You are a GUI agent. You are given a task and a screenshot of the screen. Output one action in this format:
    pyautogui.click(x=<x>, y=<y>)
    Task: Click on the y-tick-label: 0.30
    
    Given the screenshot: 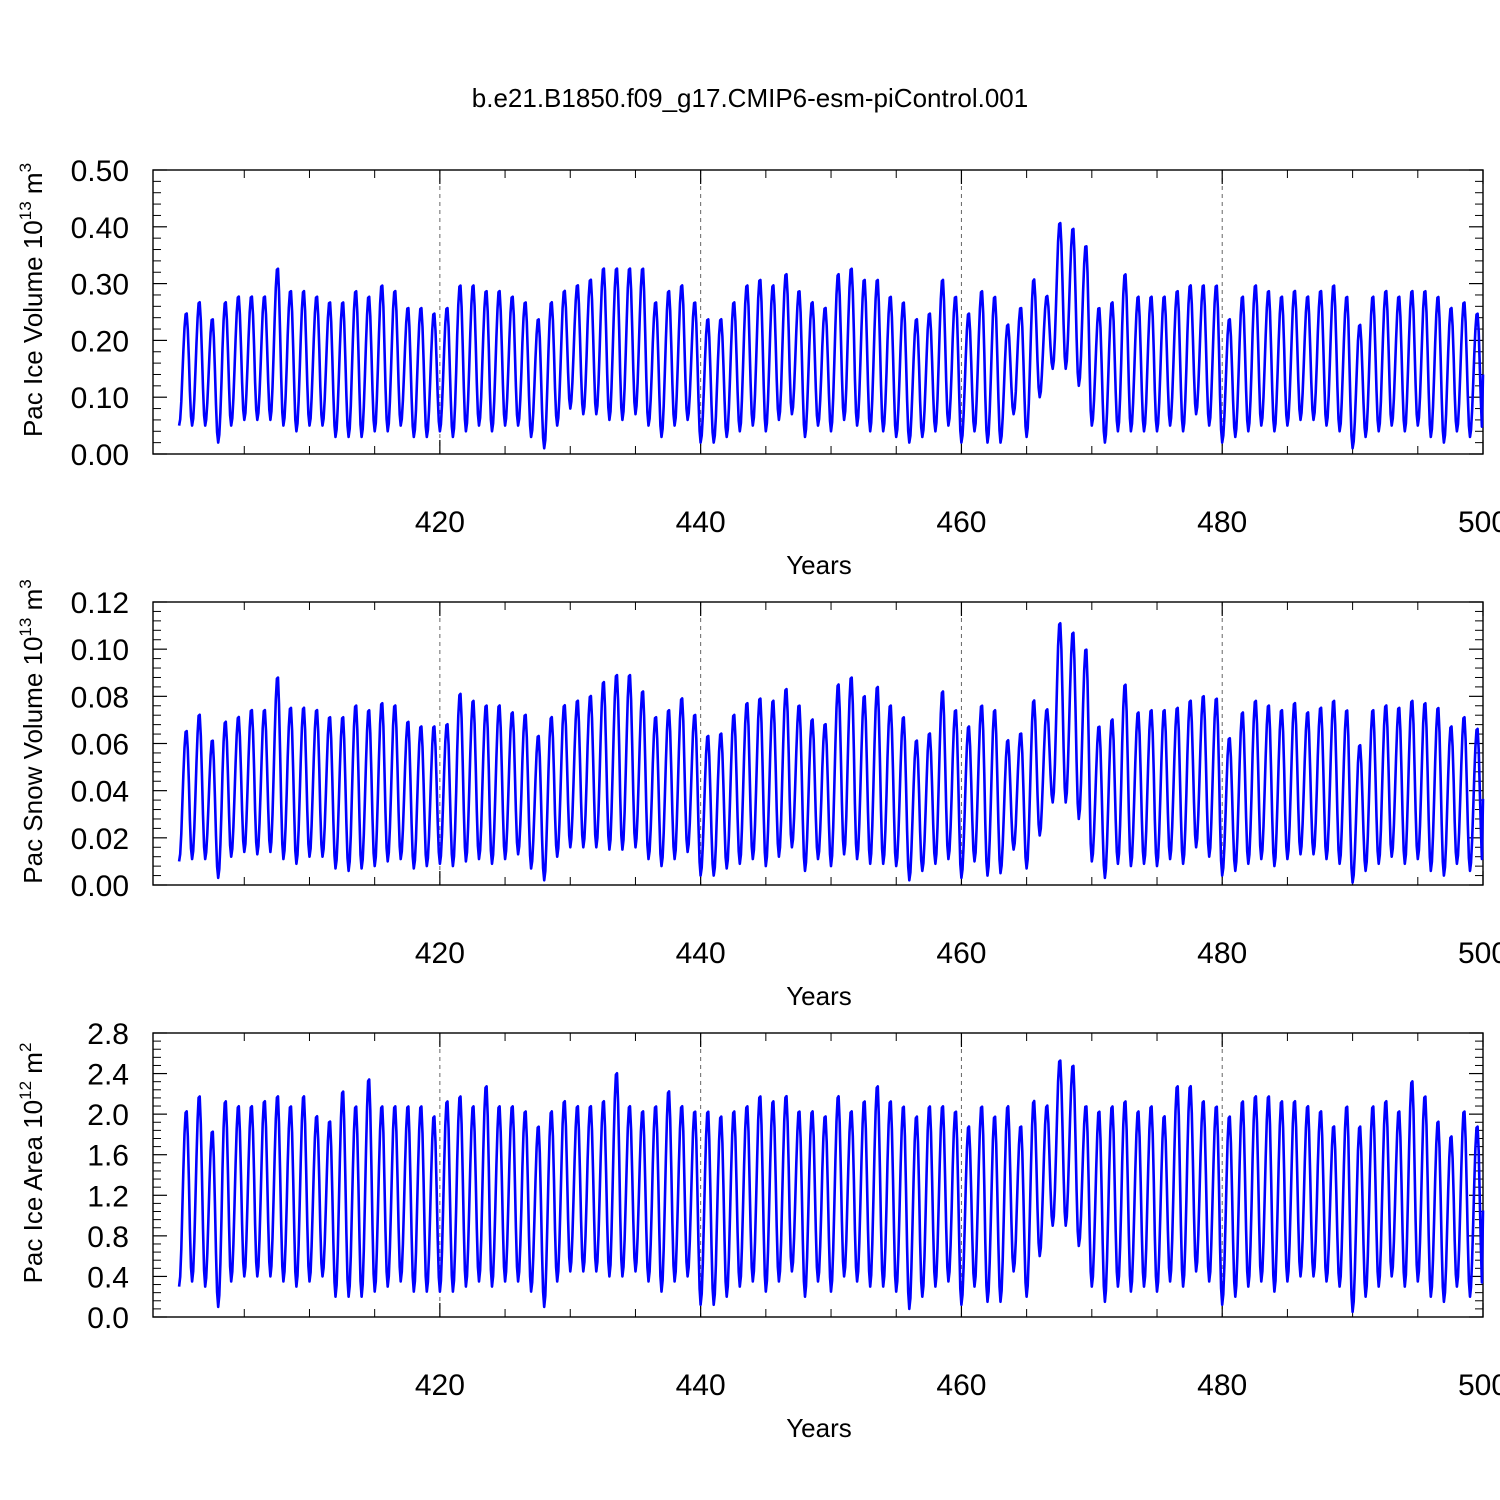 What is the action you would take?
    pyautogui.click(x=100, y=285)
    